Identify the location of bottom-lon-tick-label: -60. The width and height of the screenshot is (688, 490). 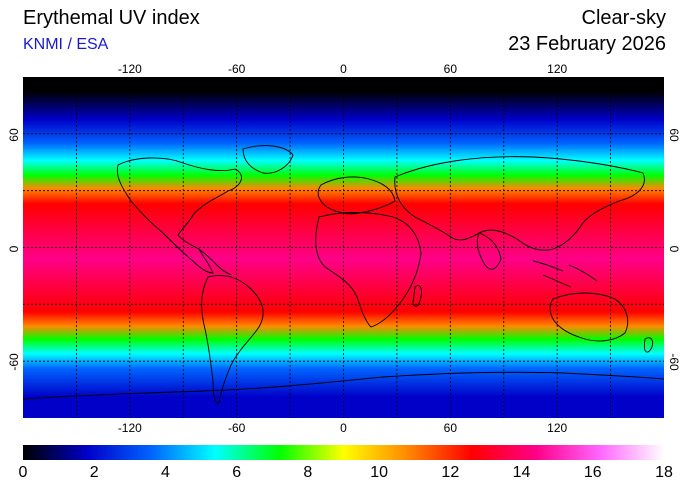
(236, 428).